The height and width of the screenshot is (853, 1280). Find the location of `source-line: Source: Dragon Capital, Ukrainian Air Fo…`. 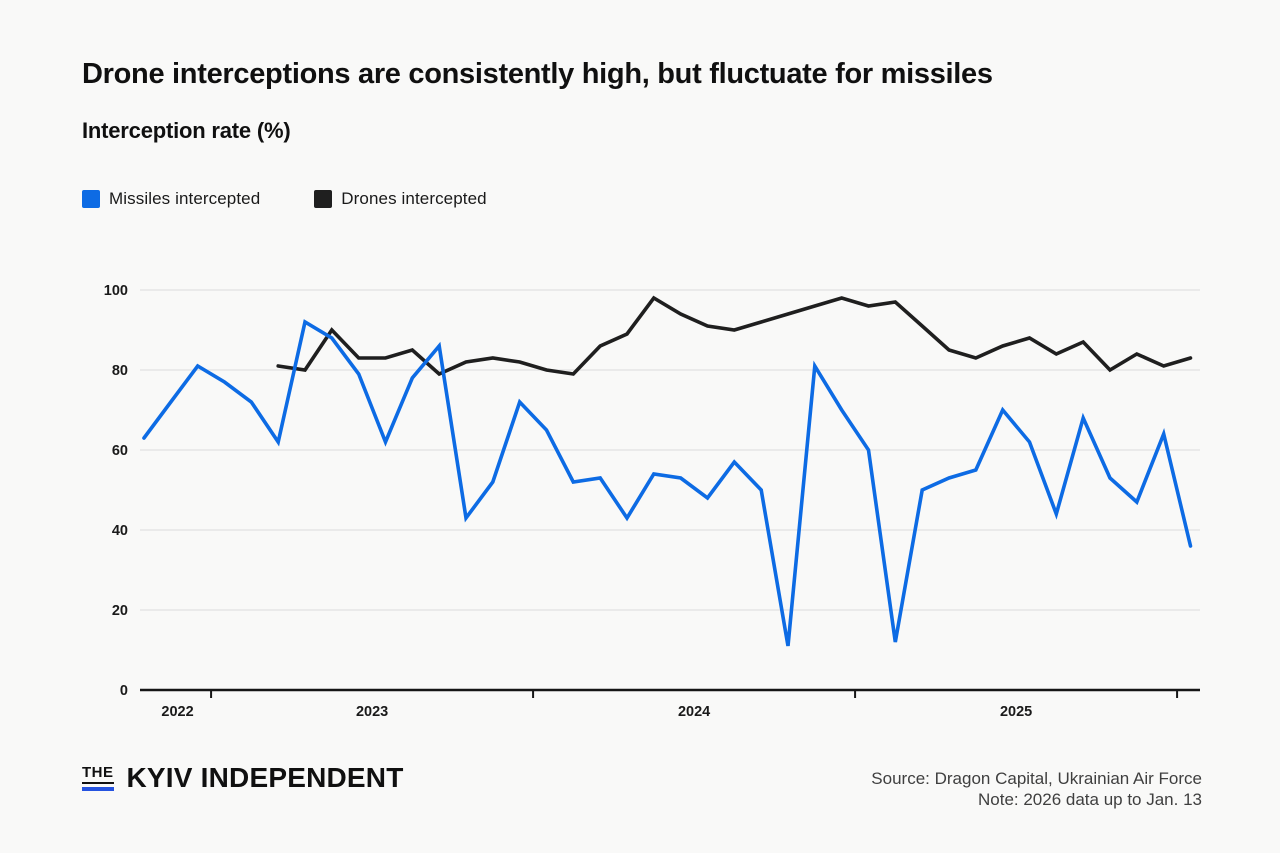

source-line: Source: Dragon Capital, Ukrainian Air Fo… is located at coordinates (1036, 778).